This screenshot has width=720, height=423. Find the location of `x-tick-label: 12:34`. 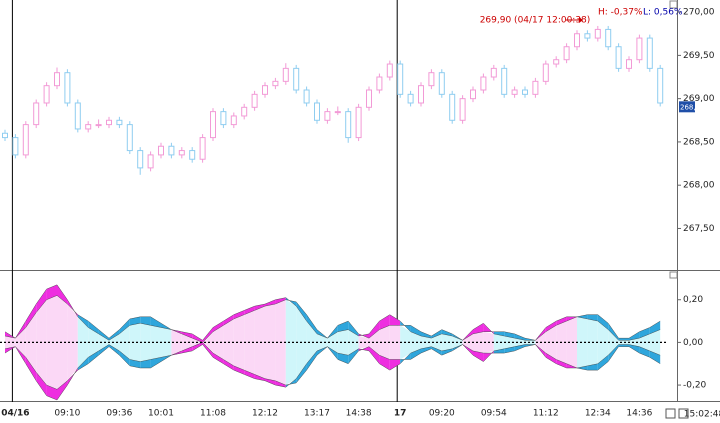

x-tick-label: 12:34 is located at coordinates (598, 414).